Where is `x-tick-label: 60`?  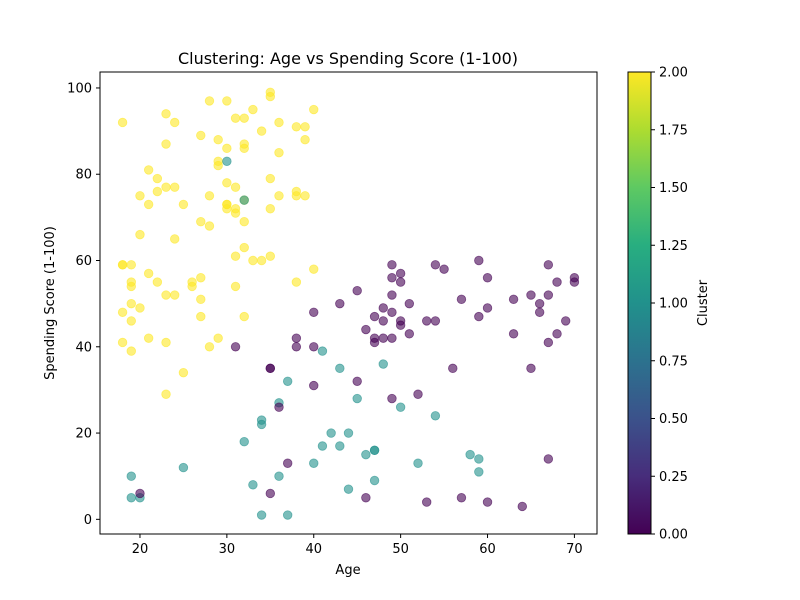
x-tick-label: 60 is located at coordinates (487, 549).